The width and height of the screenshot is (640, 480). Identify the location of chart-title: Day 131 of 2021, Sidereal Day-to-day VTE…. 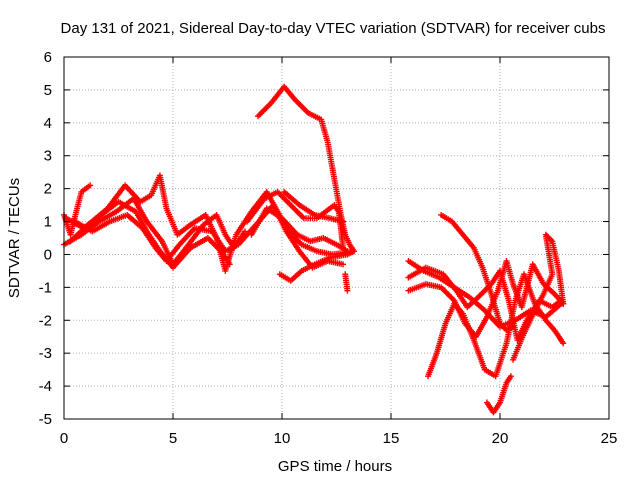
(333, 28).